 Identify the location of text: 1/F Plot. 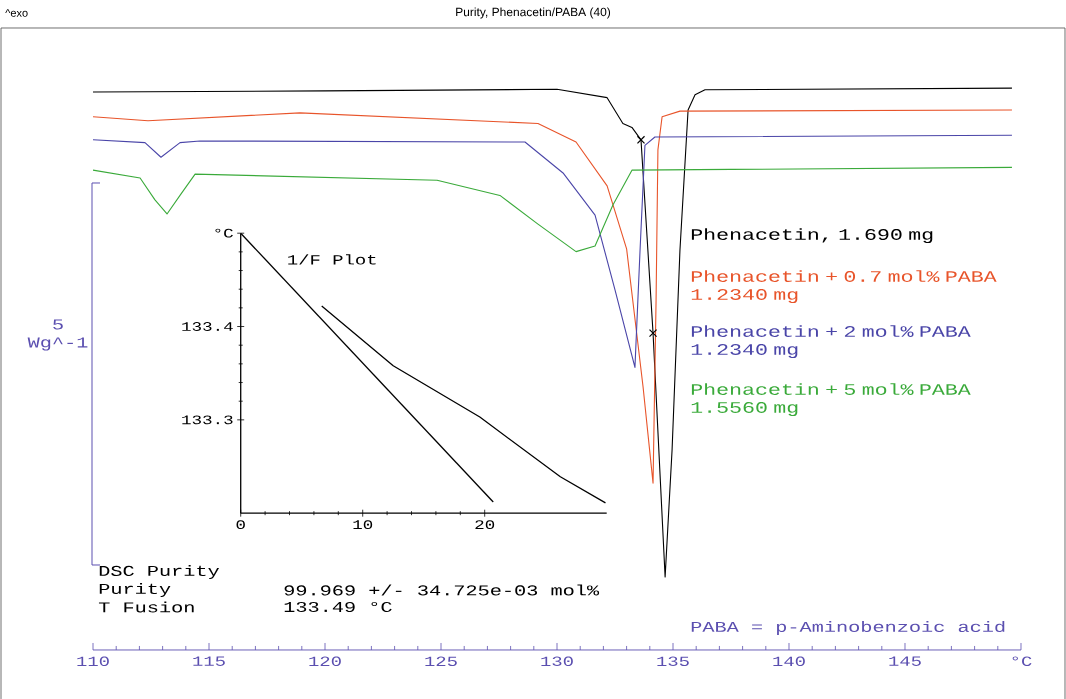
(332, 259).